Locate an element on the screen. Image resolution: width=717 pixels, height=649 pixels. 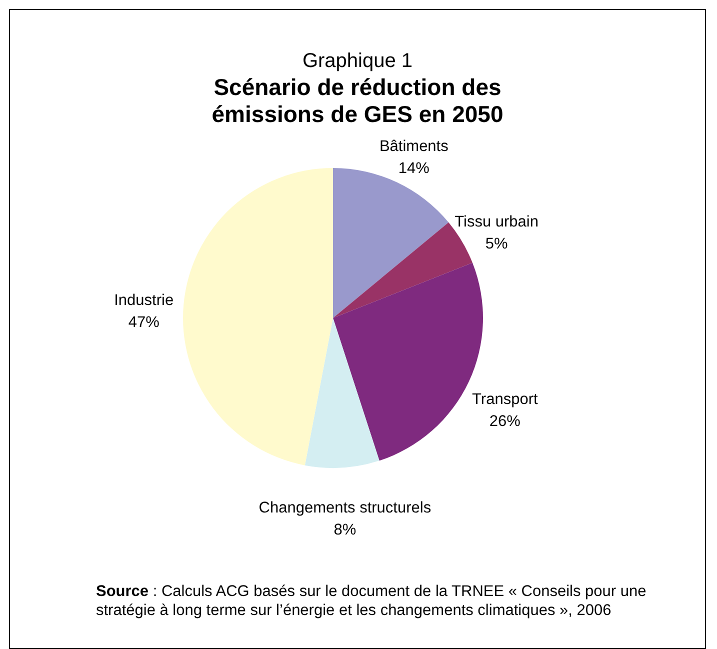
slice-label: Industrie is located at coordinates (144, 301).